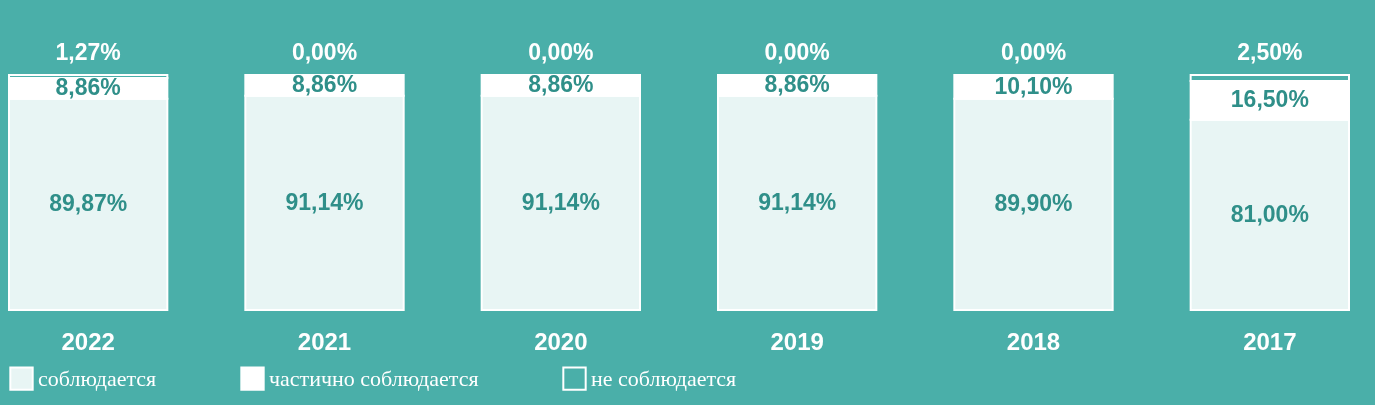 The height and width of the screenshot is (405, 1375). I want to click on x-tick-label: 2019, so click(797, 341).